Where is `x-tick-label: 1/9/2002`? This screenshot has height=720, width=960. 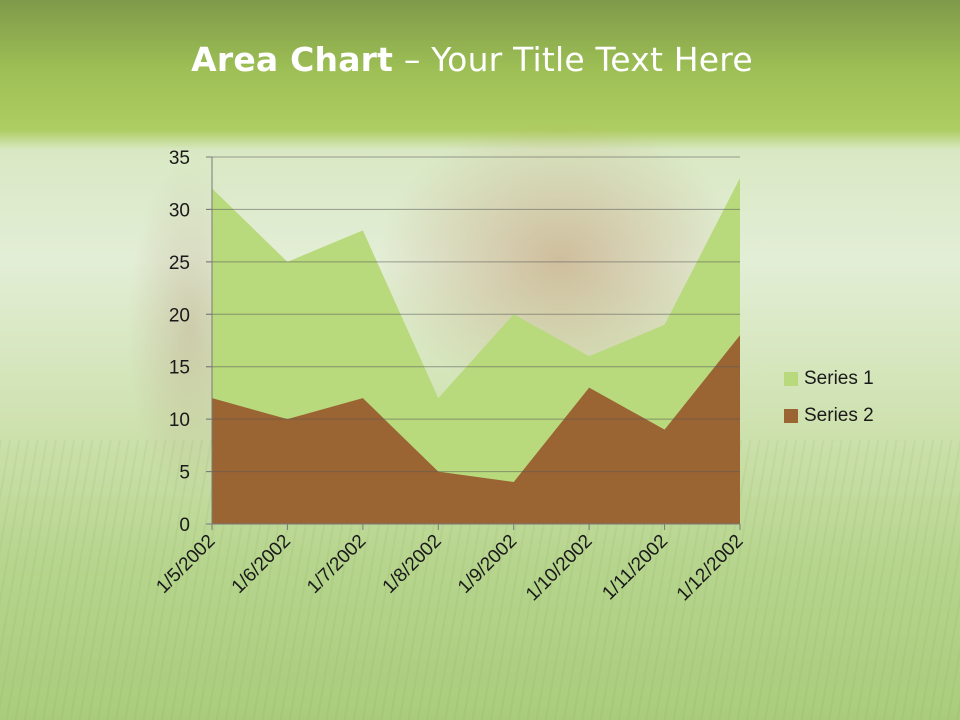 x-tick-label: 1/9/2002 is located at coordinates (487, 564).